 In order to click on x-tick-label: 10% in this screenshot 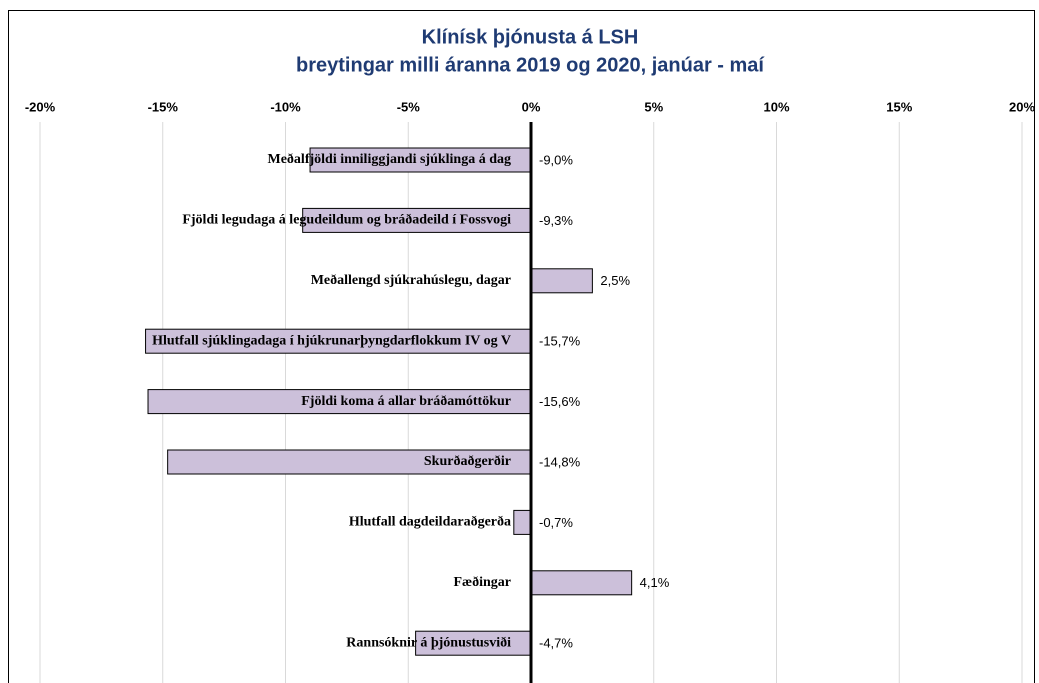, I will do `click(776, 106)`.